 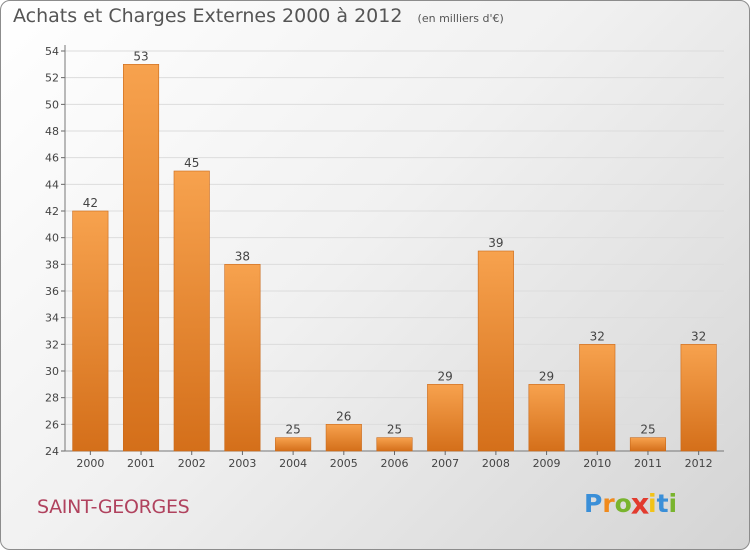 What do you see at coordinates (343, 416) in the screenshot?
I see `data-label-2005: 26` at bounding box center [343, 416].